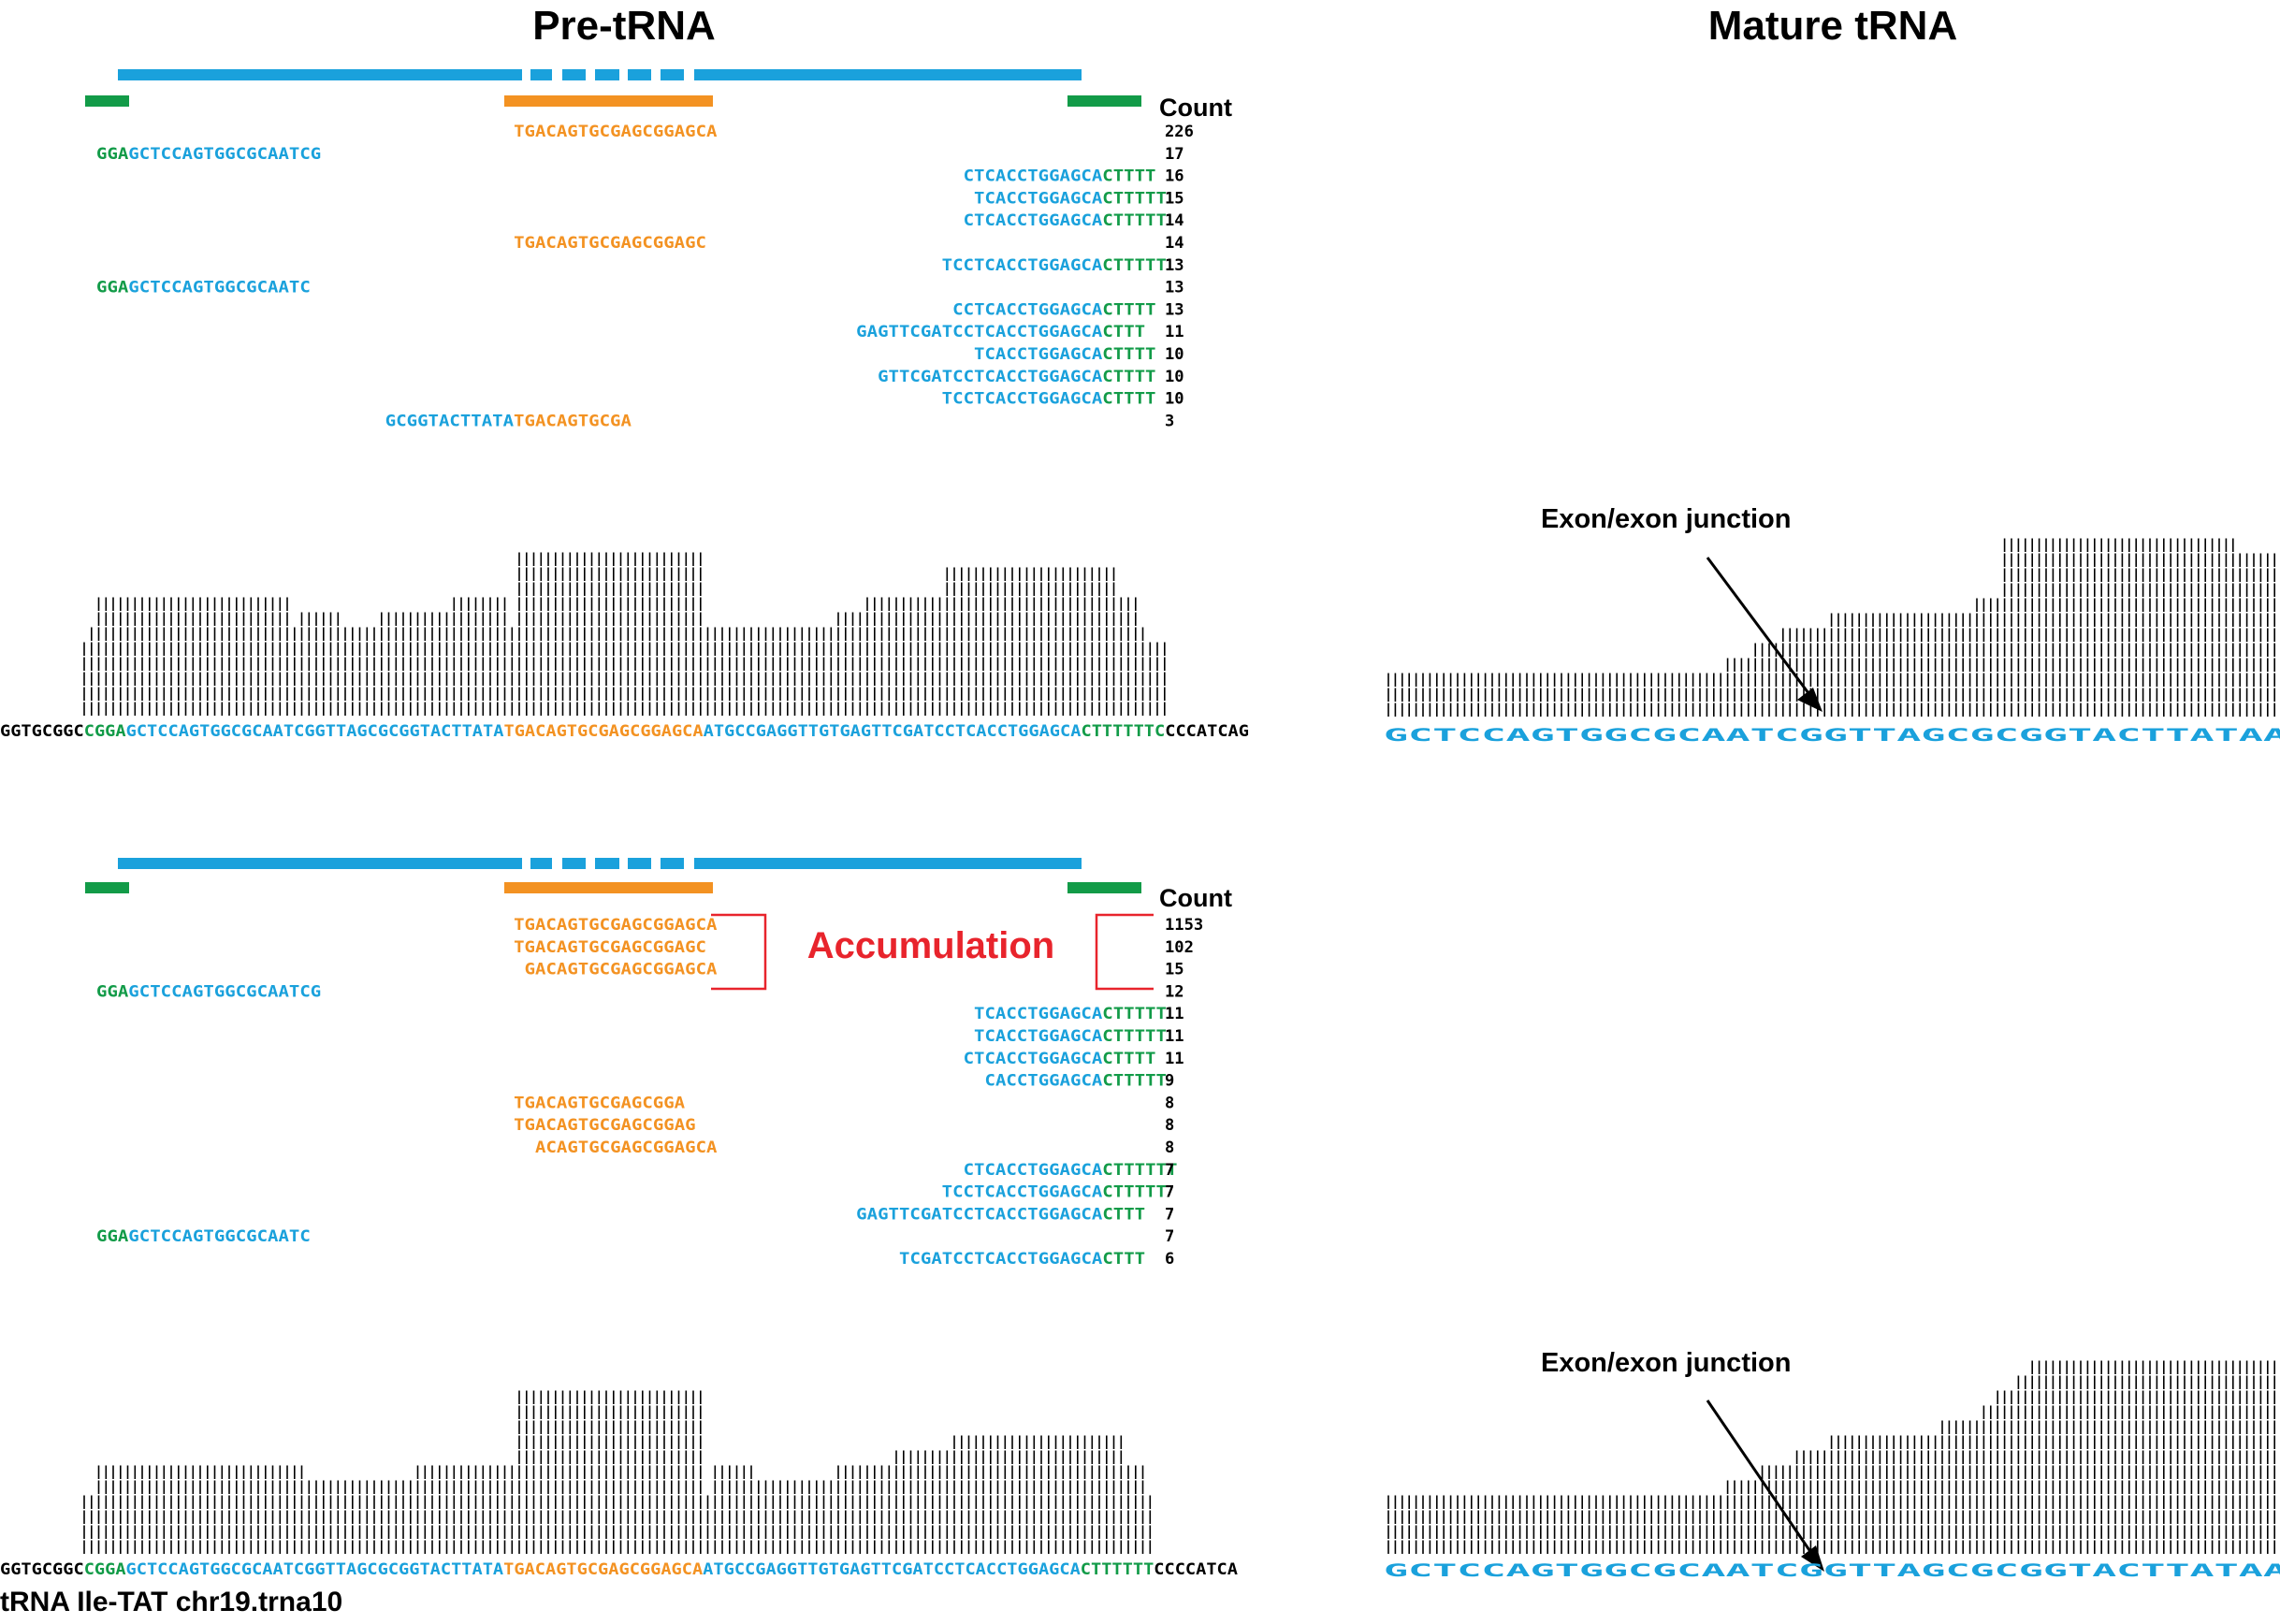 This screenshot has height=1624, width=2280. What do you see at coordinates (1065, 354) in the screenshot?
I see `read-row: TCACCTGGAGCA CTTTT` at bounding box center [1065, 354].